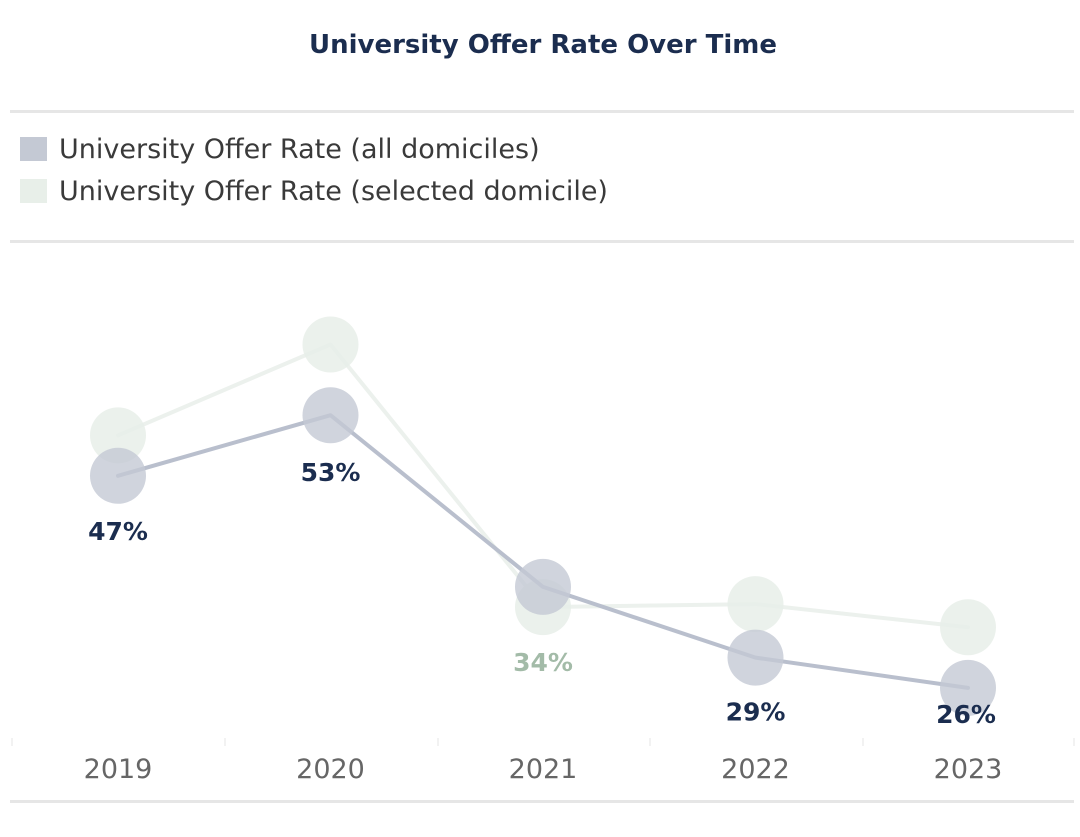 This screenshot has width=1080, height=837. I want to click on data-point-university-offer-rate-all-domiciles-2020, so click(330, 415).